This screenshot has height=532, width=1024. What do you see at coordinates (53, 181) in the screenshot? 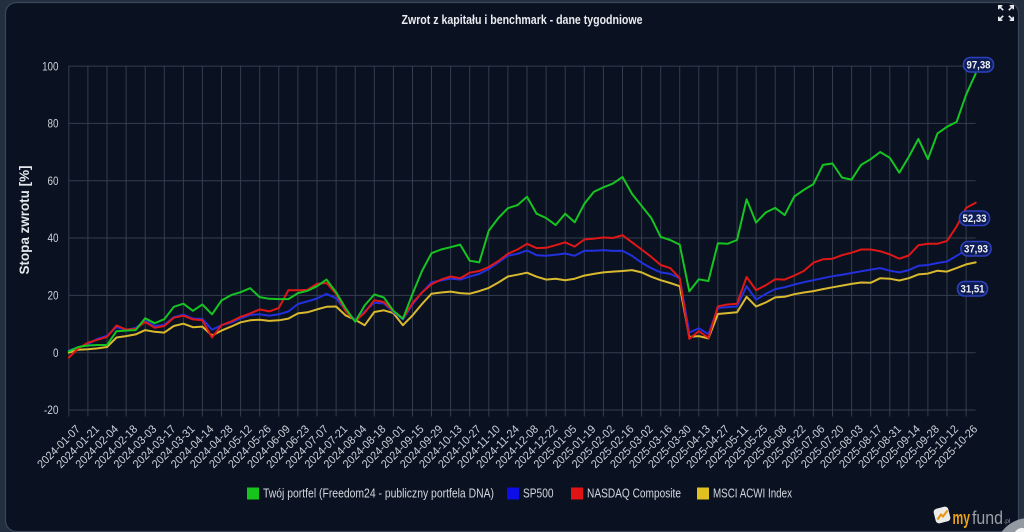
I see `svg-text: 60` at bounding box center [53, 181].